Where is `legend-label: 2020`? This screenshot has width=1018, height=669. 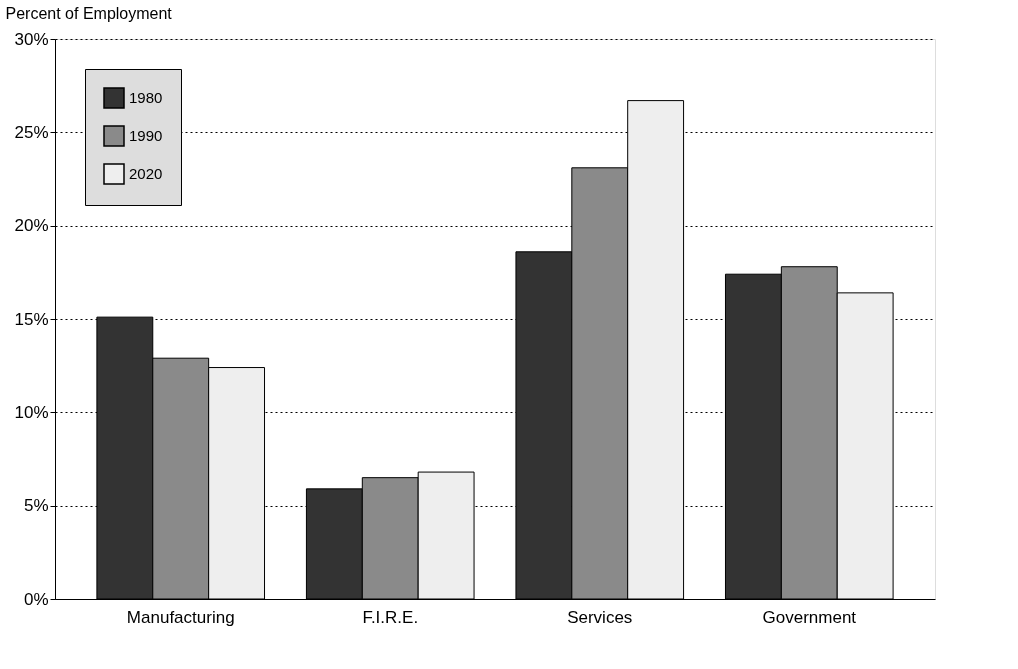 legend-label: 2020 is located at coordinates (146, 173).